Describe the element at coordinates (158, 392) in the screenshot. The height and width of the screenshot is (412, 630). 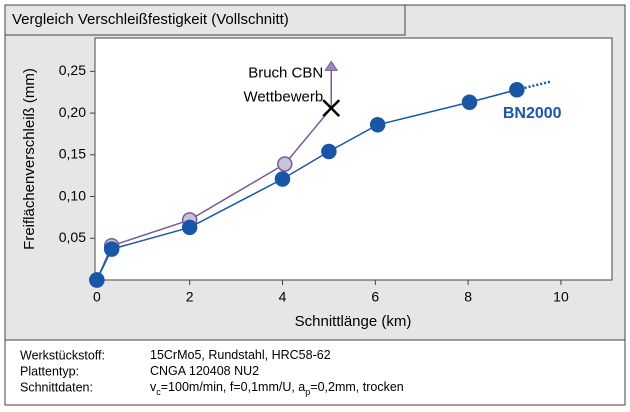
I see `subscript: c` at that location.